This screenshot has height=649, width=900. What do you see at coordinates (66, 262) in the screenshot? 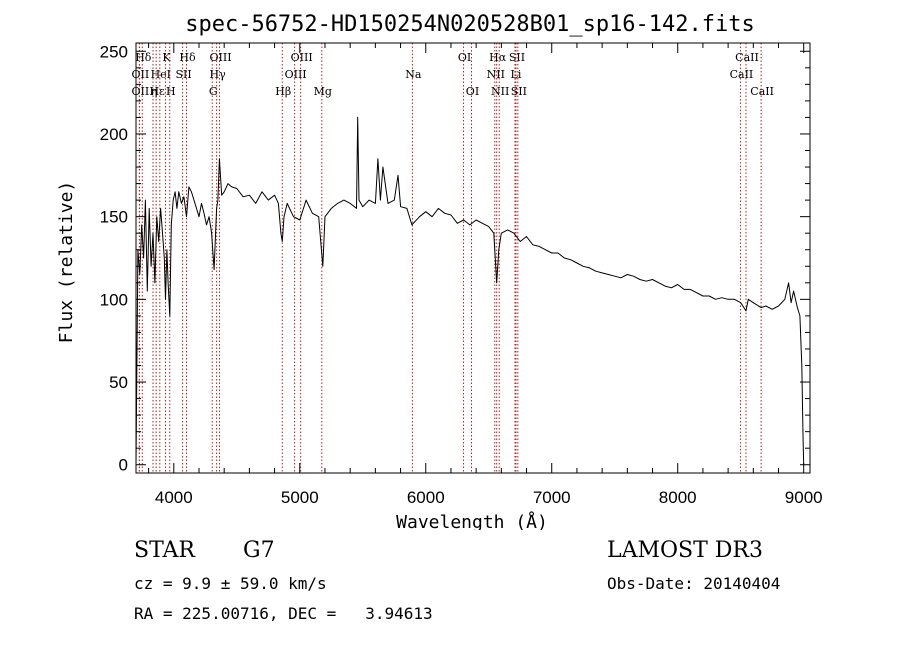
I see `y-axis-label: Flux (relative)` at bounding box center [66, 262].